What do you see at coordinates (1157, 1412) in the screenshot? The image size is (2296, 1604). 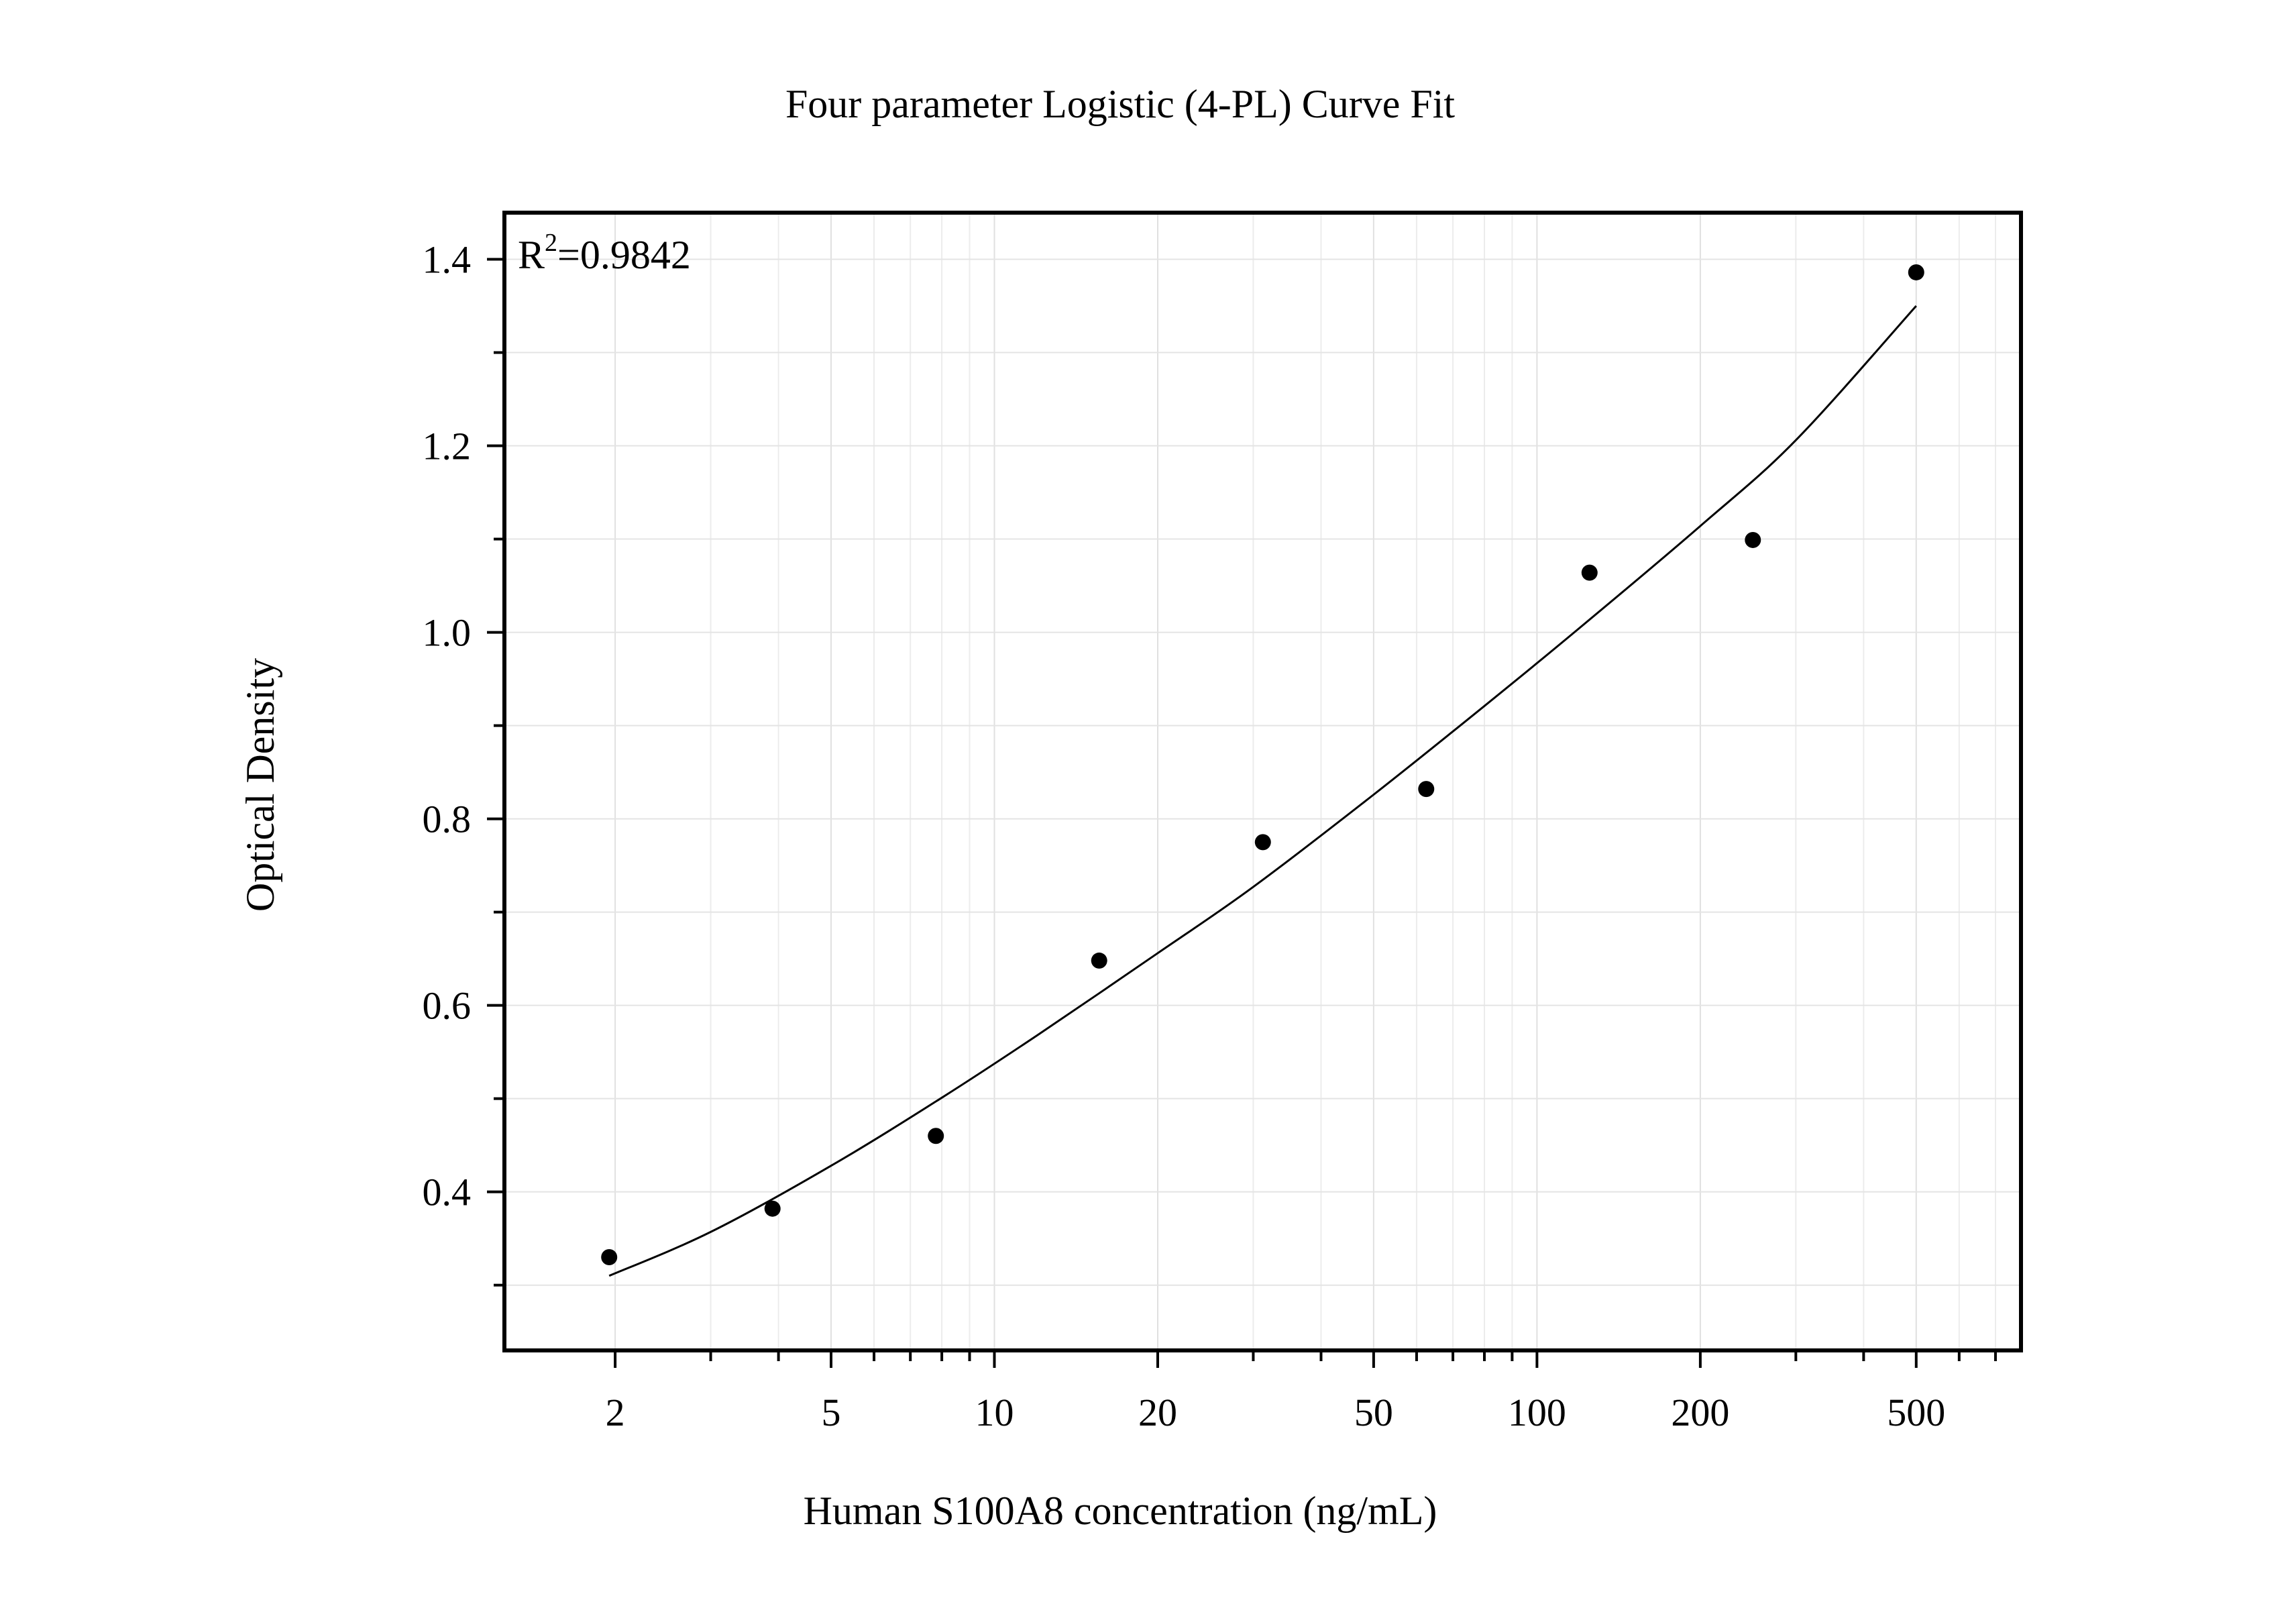 I see `x-tick-label: 20` at bounding box center [1157, 1412].